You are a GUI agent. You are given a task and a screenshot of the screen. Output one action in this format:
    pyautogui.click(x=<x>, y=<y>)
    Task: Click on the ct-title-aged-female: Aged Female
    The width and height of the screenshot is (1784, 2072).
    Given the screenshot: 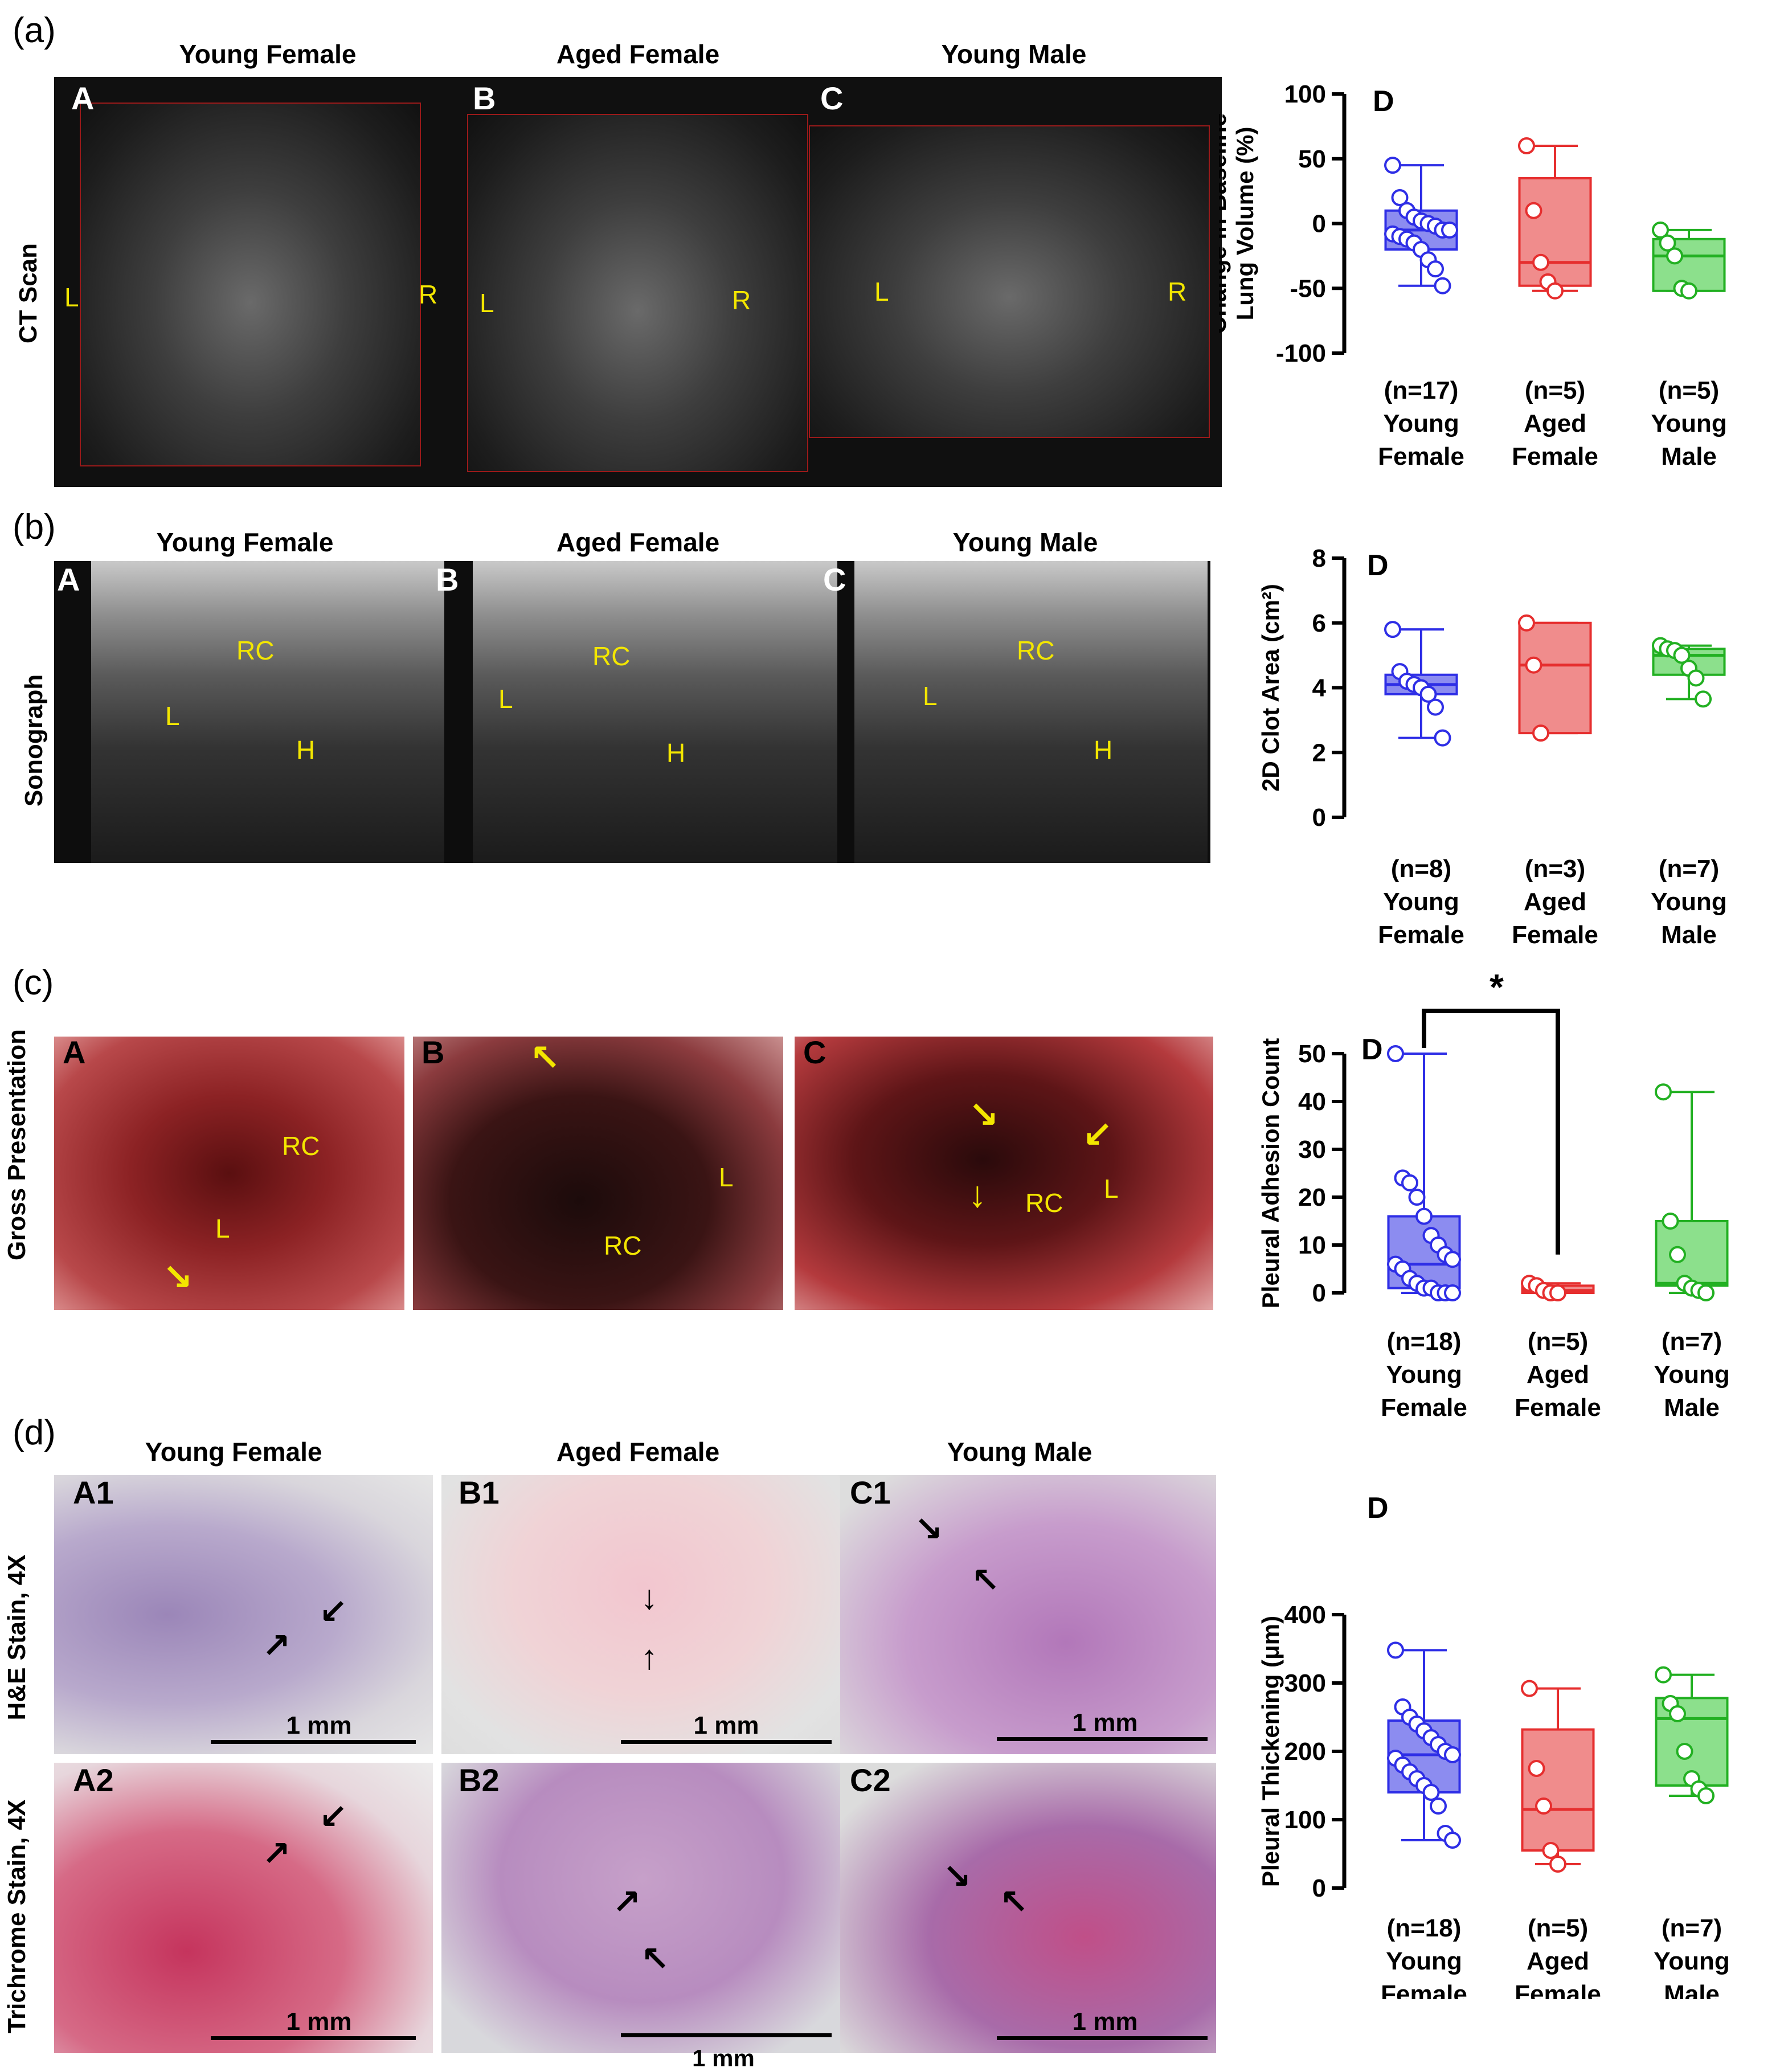 What is the action you would take?
    pyautogui.click(x=638, y=54)
    